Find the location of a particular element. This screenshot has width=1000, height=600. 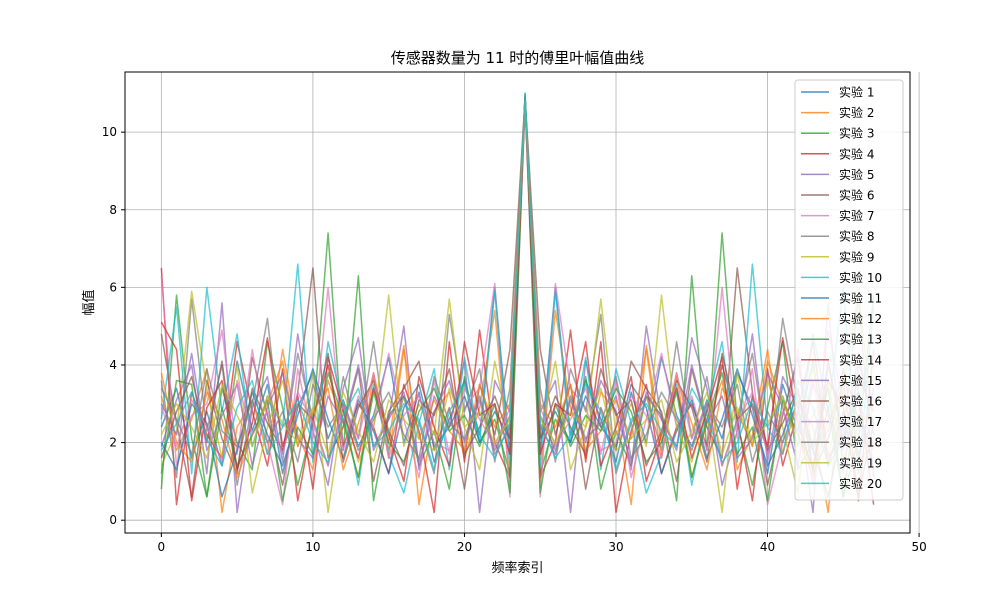

legend-entry: 实验 18 is located at coordinates (860, 442).